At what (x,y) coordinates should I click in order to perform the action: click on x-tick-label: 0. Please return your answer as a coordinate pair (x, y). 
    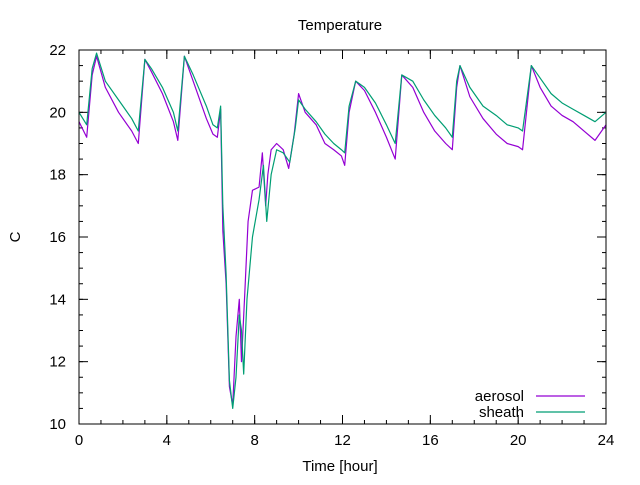
    Looking at the image, I should click on (79, 440).